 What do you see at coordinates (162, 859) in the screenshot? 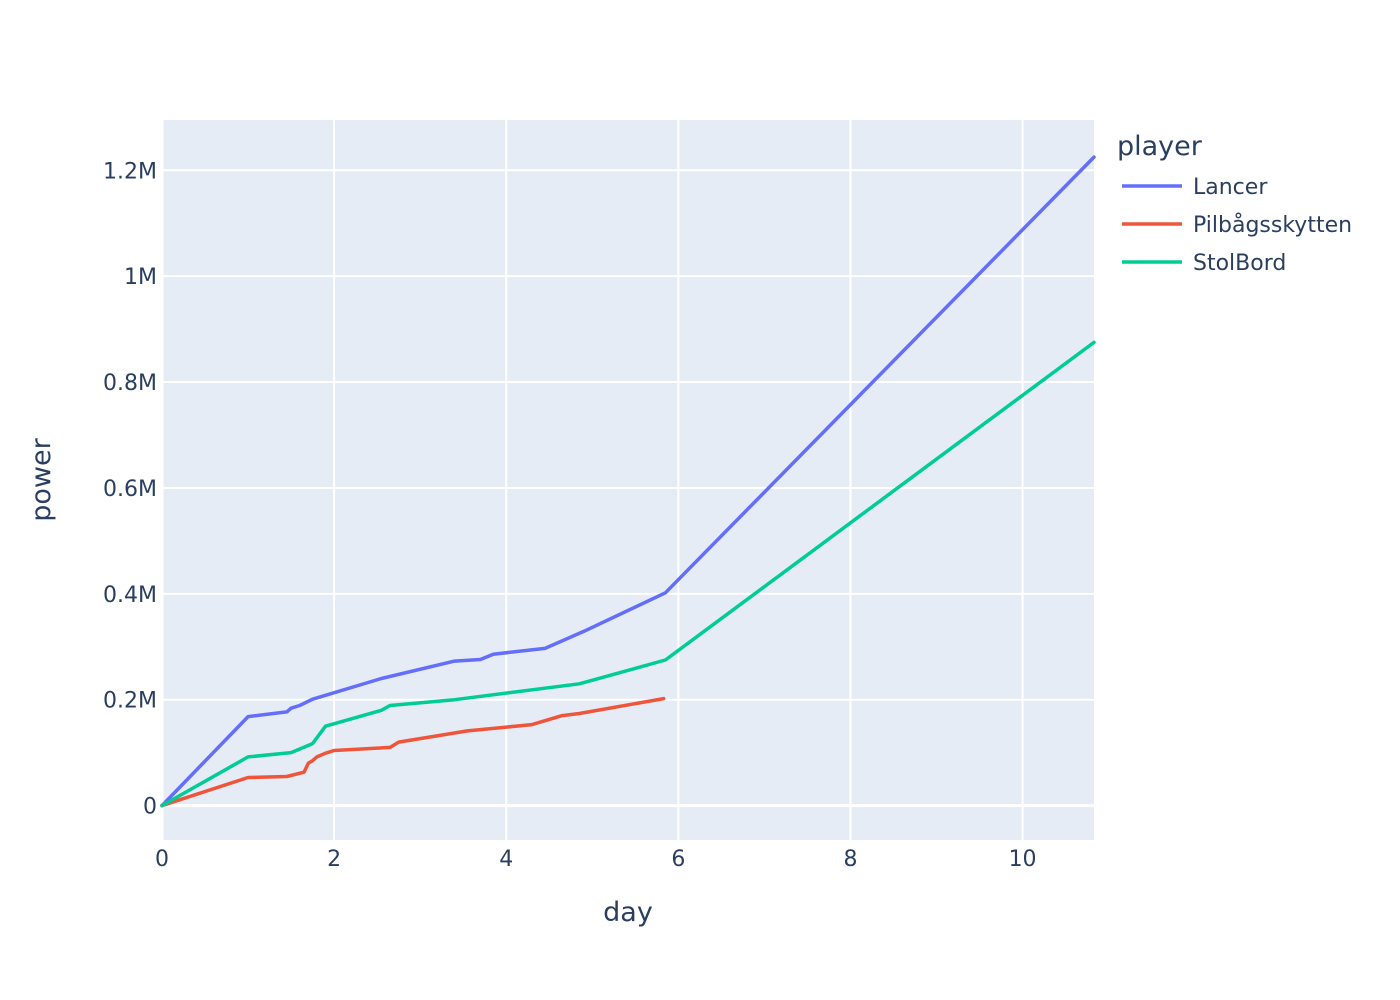
I see `x-tick-label: 0` at bounding box center [162, 859].